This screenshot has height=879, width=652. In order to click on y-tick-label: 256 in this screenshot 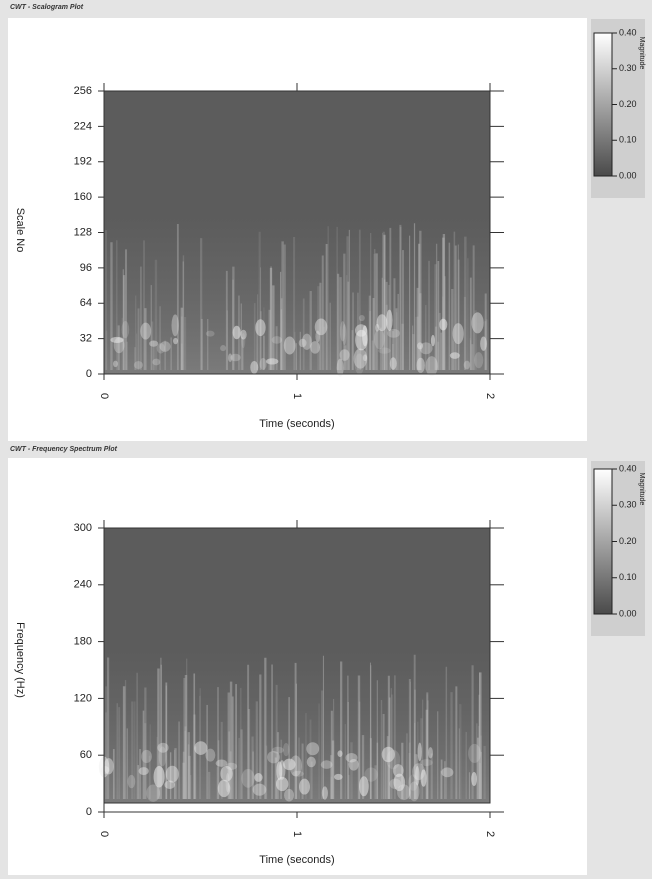, I will do `click(83, 91)`.